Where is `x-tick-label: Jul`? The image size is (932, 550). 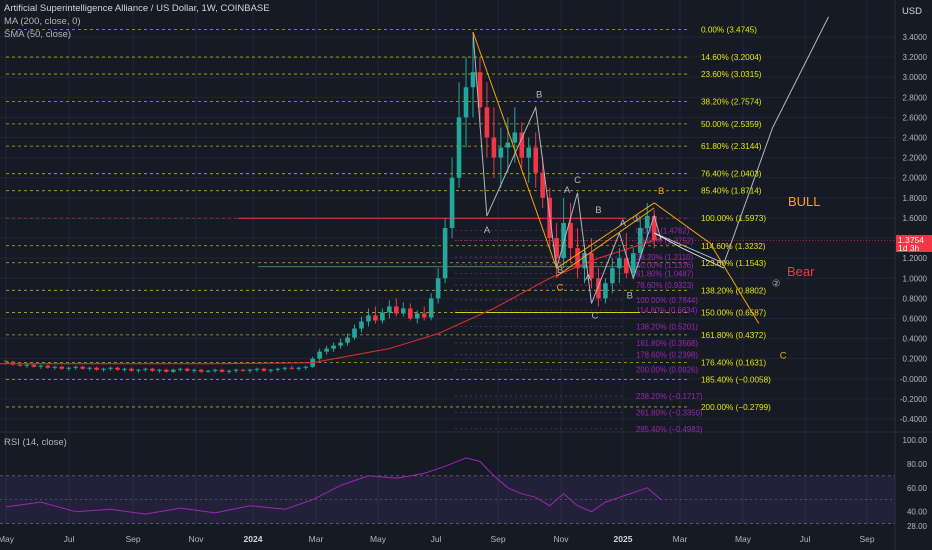 x-tick-label: Jul is located at coordinates (69, 539).